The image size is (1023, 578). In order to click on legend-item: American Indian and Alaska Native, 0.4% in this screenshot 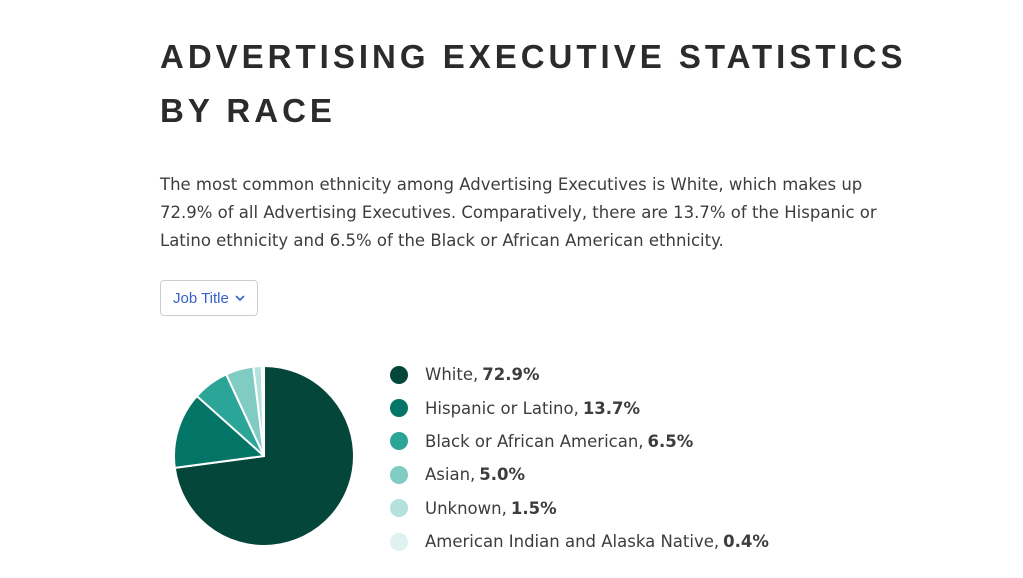, I will do `click(579, 541)`.